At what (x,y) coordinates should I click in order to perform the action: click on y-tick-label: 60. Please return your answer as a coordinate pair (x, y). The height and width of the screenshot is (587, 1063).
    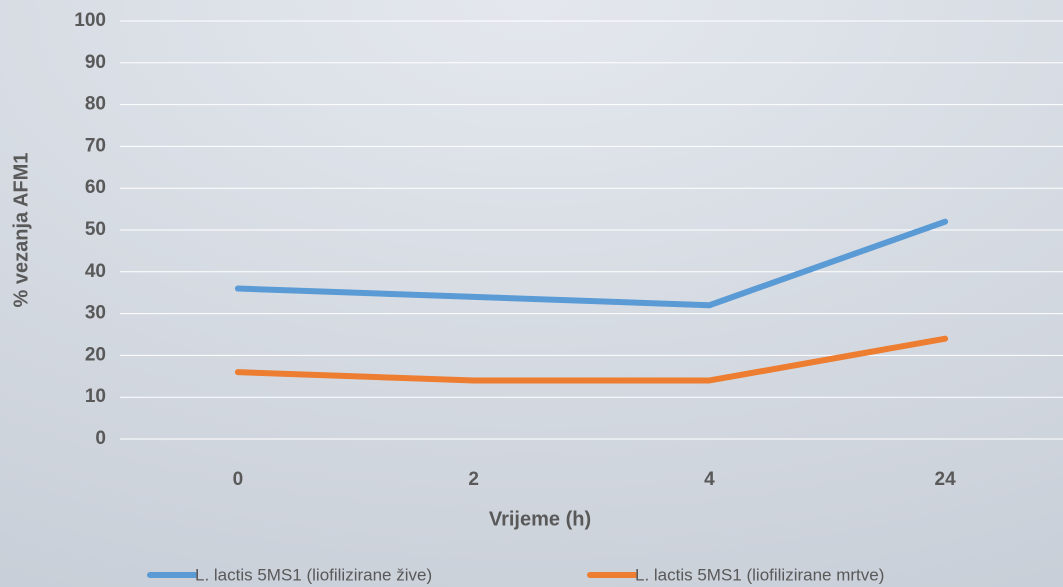
    Looking at the image, I should click on (95, 187).